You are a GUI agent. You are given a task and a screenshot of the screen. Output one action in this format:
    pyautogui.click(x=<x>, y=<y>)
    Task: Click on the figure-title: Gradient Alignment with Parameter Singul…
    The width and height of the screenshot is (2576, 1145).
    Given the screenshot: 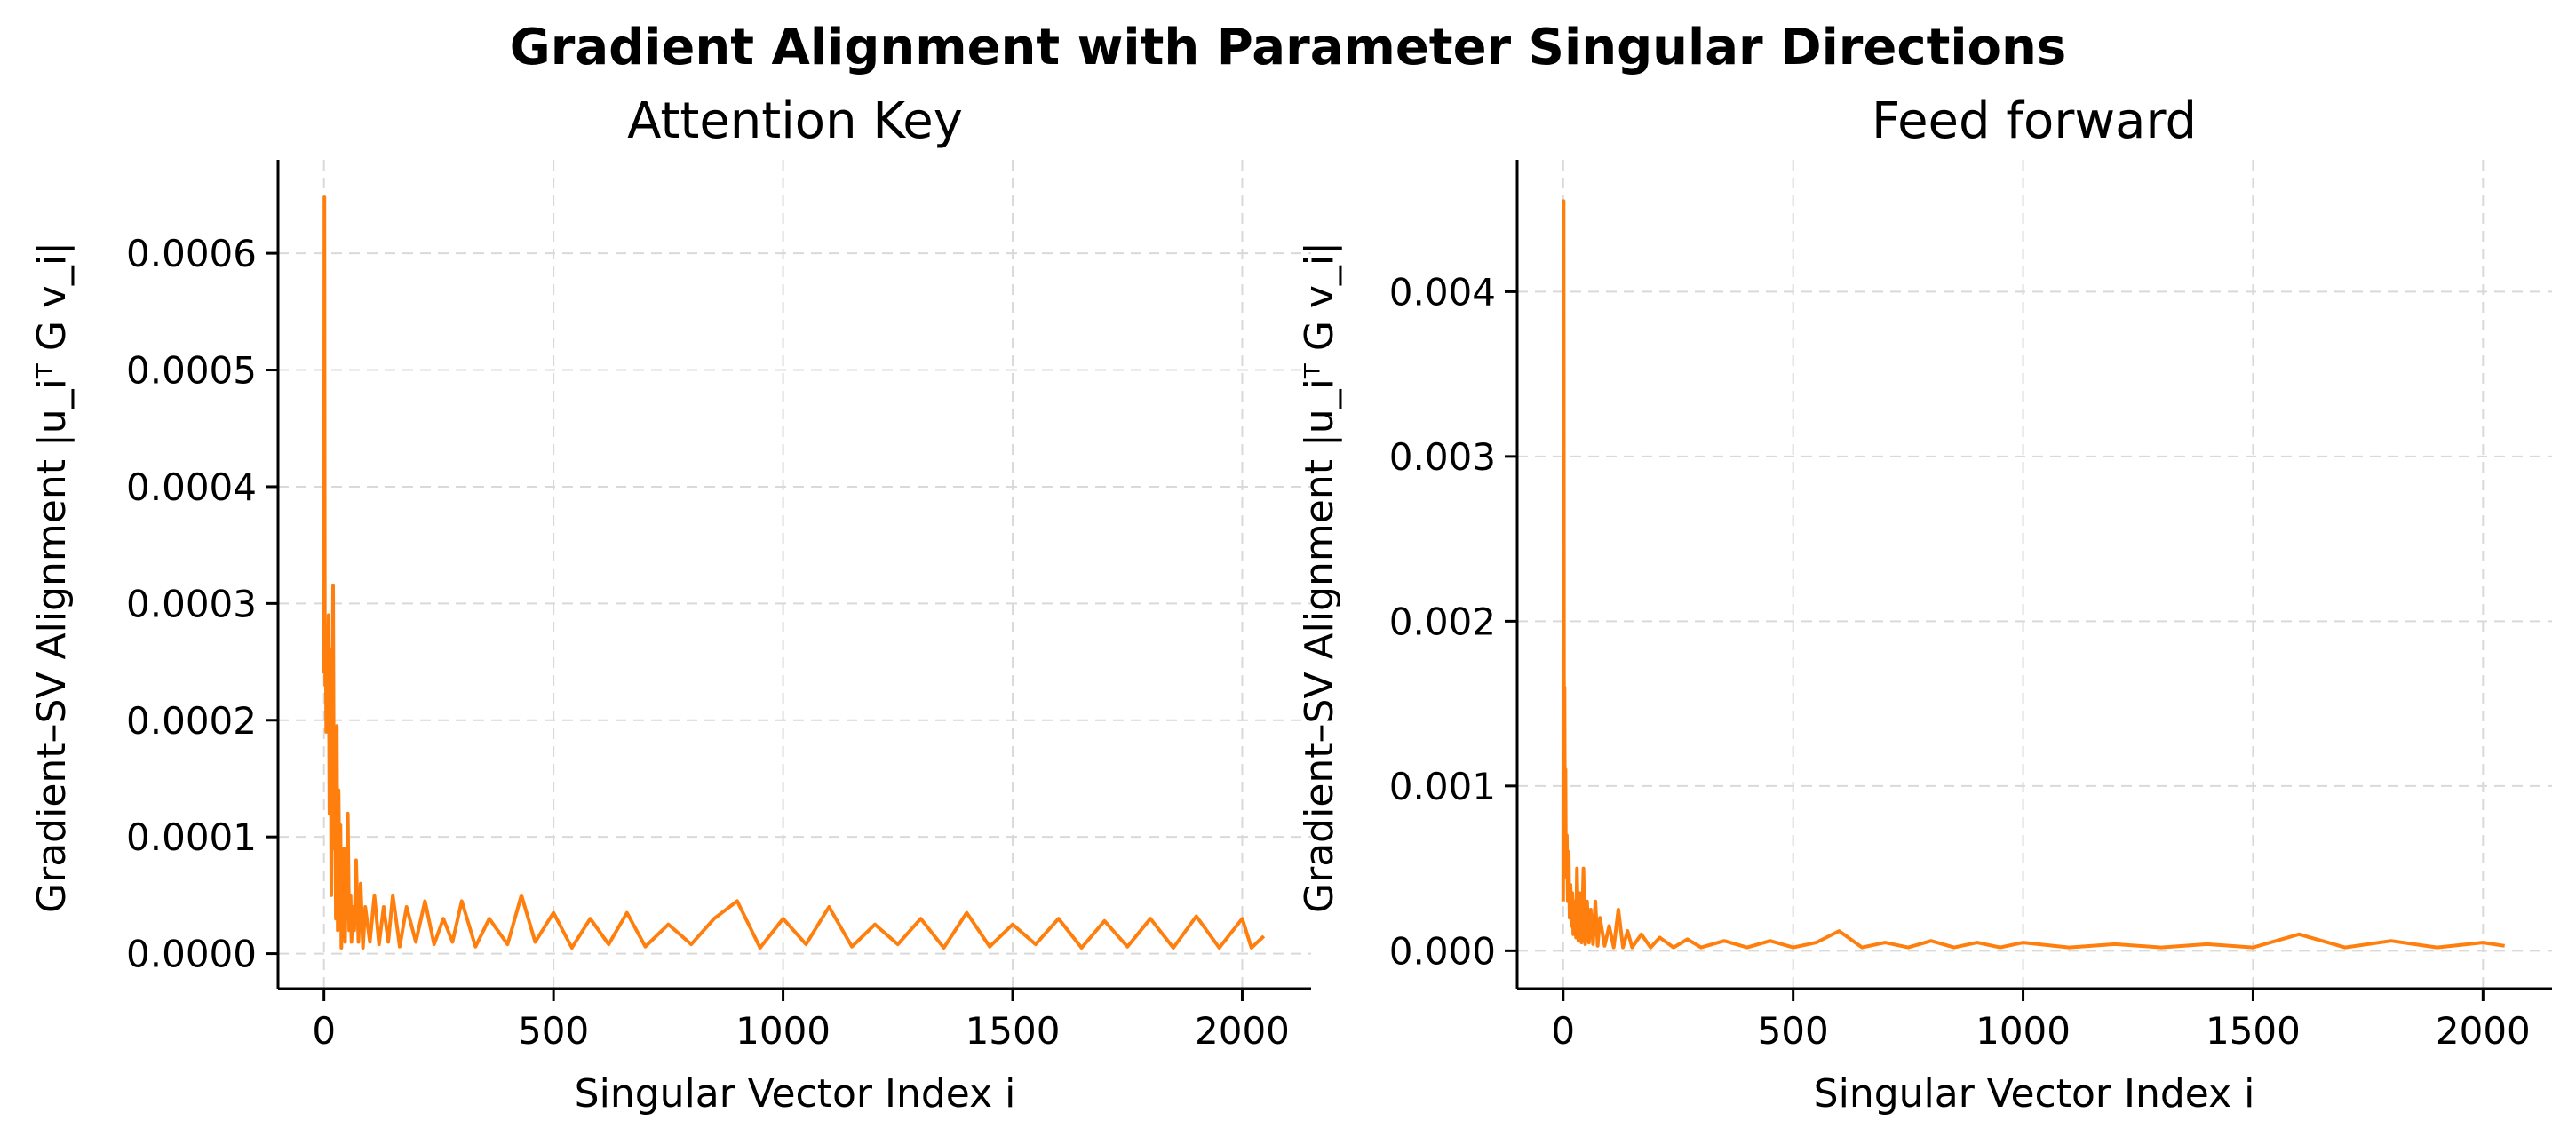 What is the action you would take?
    pyautogui.click(x=1288, y=47)
    